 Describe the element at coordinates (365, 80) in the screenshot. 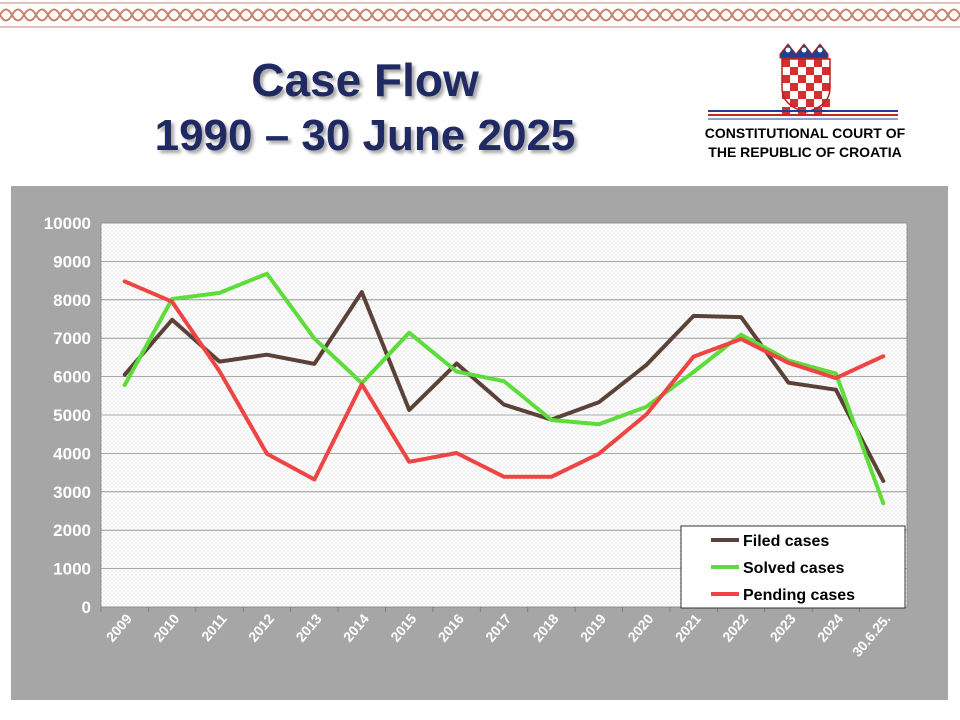

I see `title-line-1: Case Flow` at that location.